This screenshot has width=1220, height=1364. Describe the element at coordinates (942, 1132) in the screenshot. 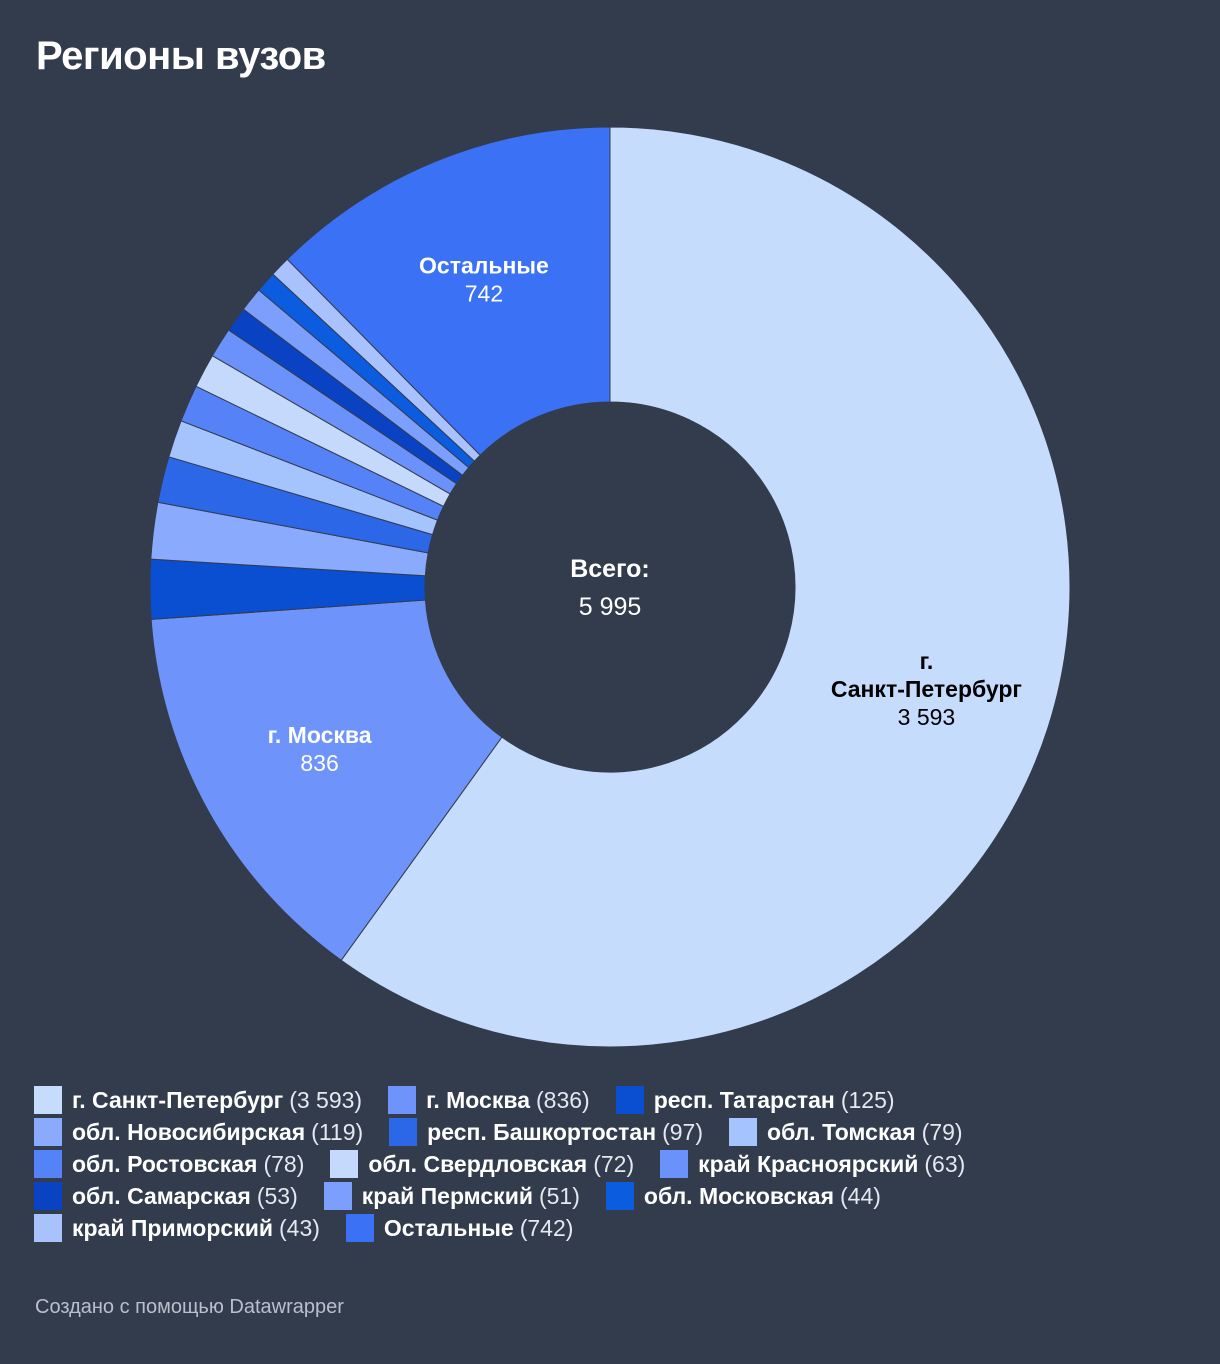

I see `legend-value: (79)` at that location.